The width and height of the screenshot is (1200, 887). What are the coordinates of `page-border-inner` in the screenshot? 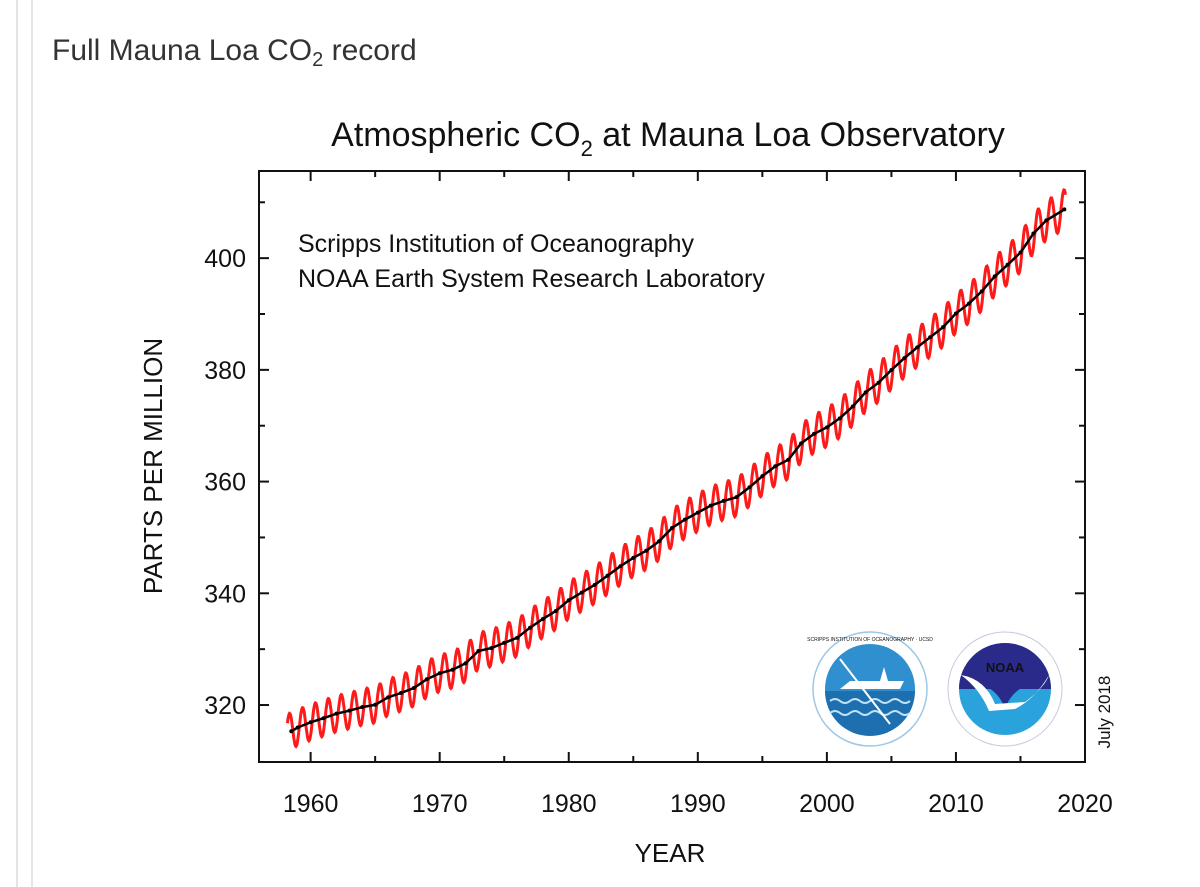 It's located at (32, 443).